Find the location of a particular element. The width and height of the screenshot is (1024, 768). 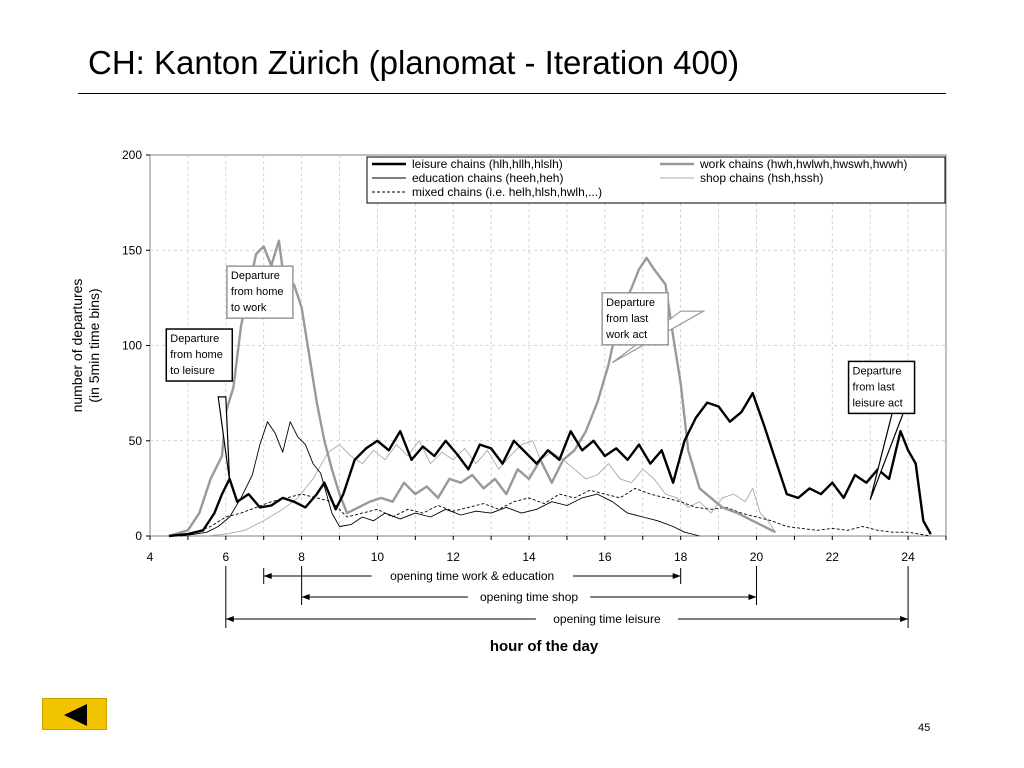

callout-text: leisure act is located at coordinates (878, 403).